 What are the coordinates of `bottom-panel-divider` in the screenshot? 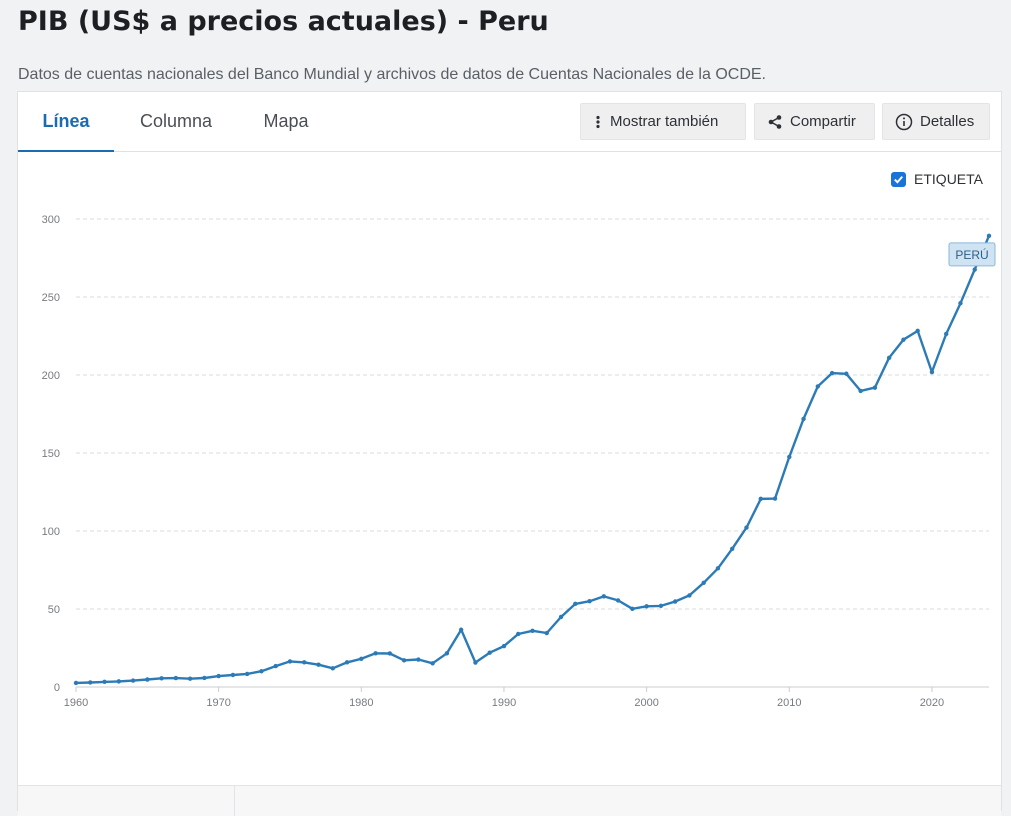 It's located at (234, 801).